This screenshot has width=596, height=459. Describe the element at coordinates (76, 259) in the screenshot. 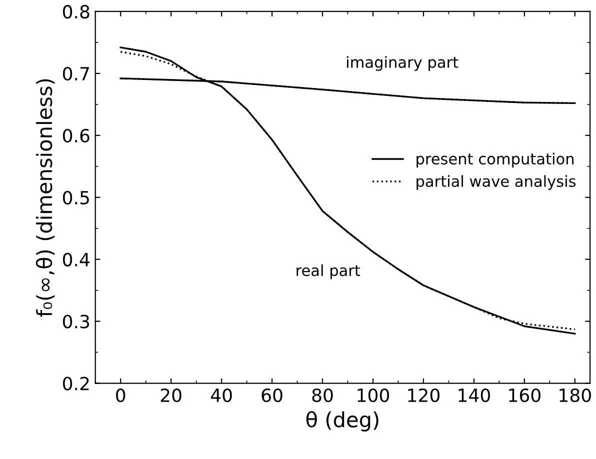

I see `y-tick-label: 0.4` at that location.